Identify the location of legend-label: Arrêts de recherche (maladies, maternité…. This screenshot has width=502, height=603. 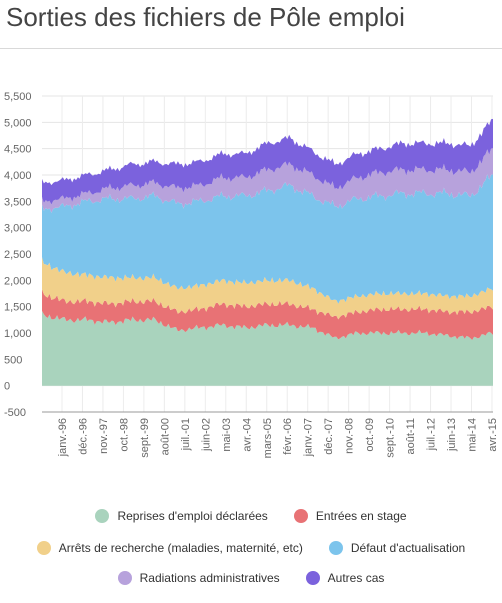
(180, 548).